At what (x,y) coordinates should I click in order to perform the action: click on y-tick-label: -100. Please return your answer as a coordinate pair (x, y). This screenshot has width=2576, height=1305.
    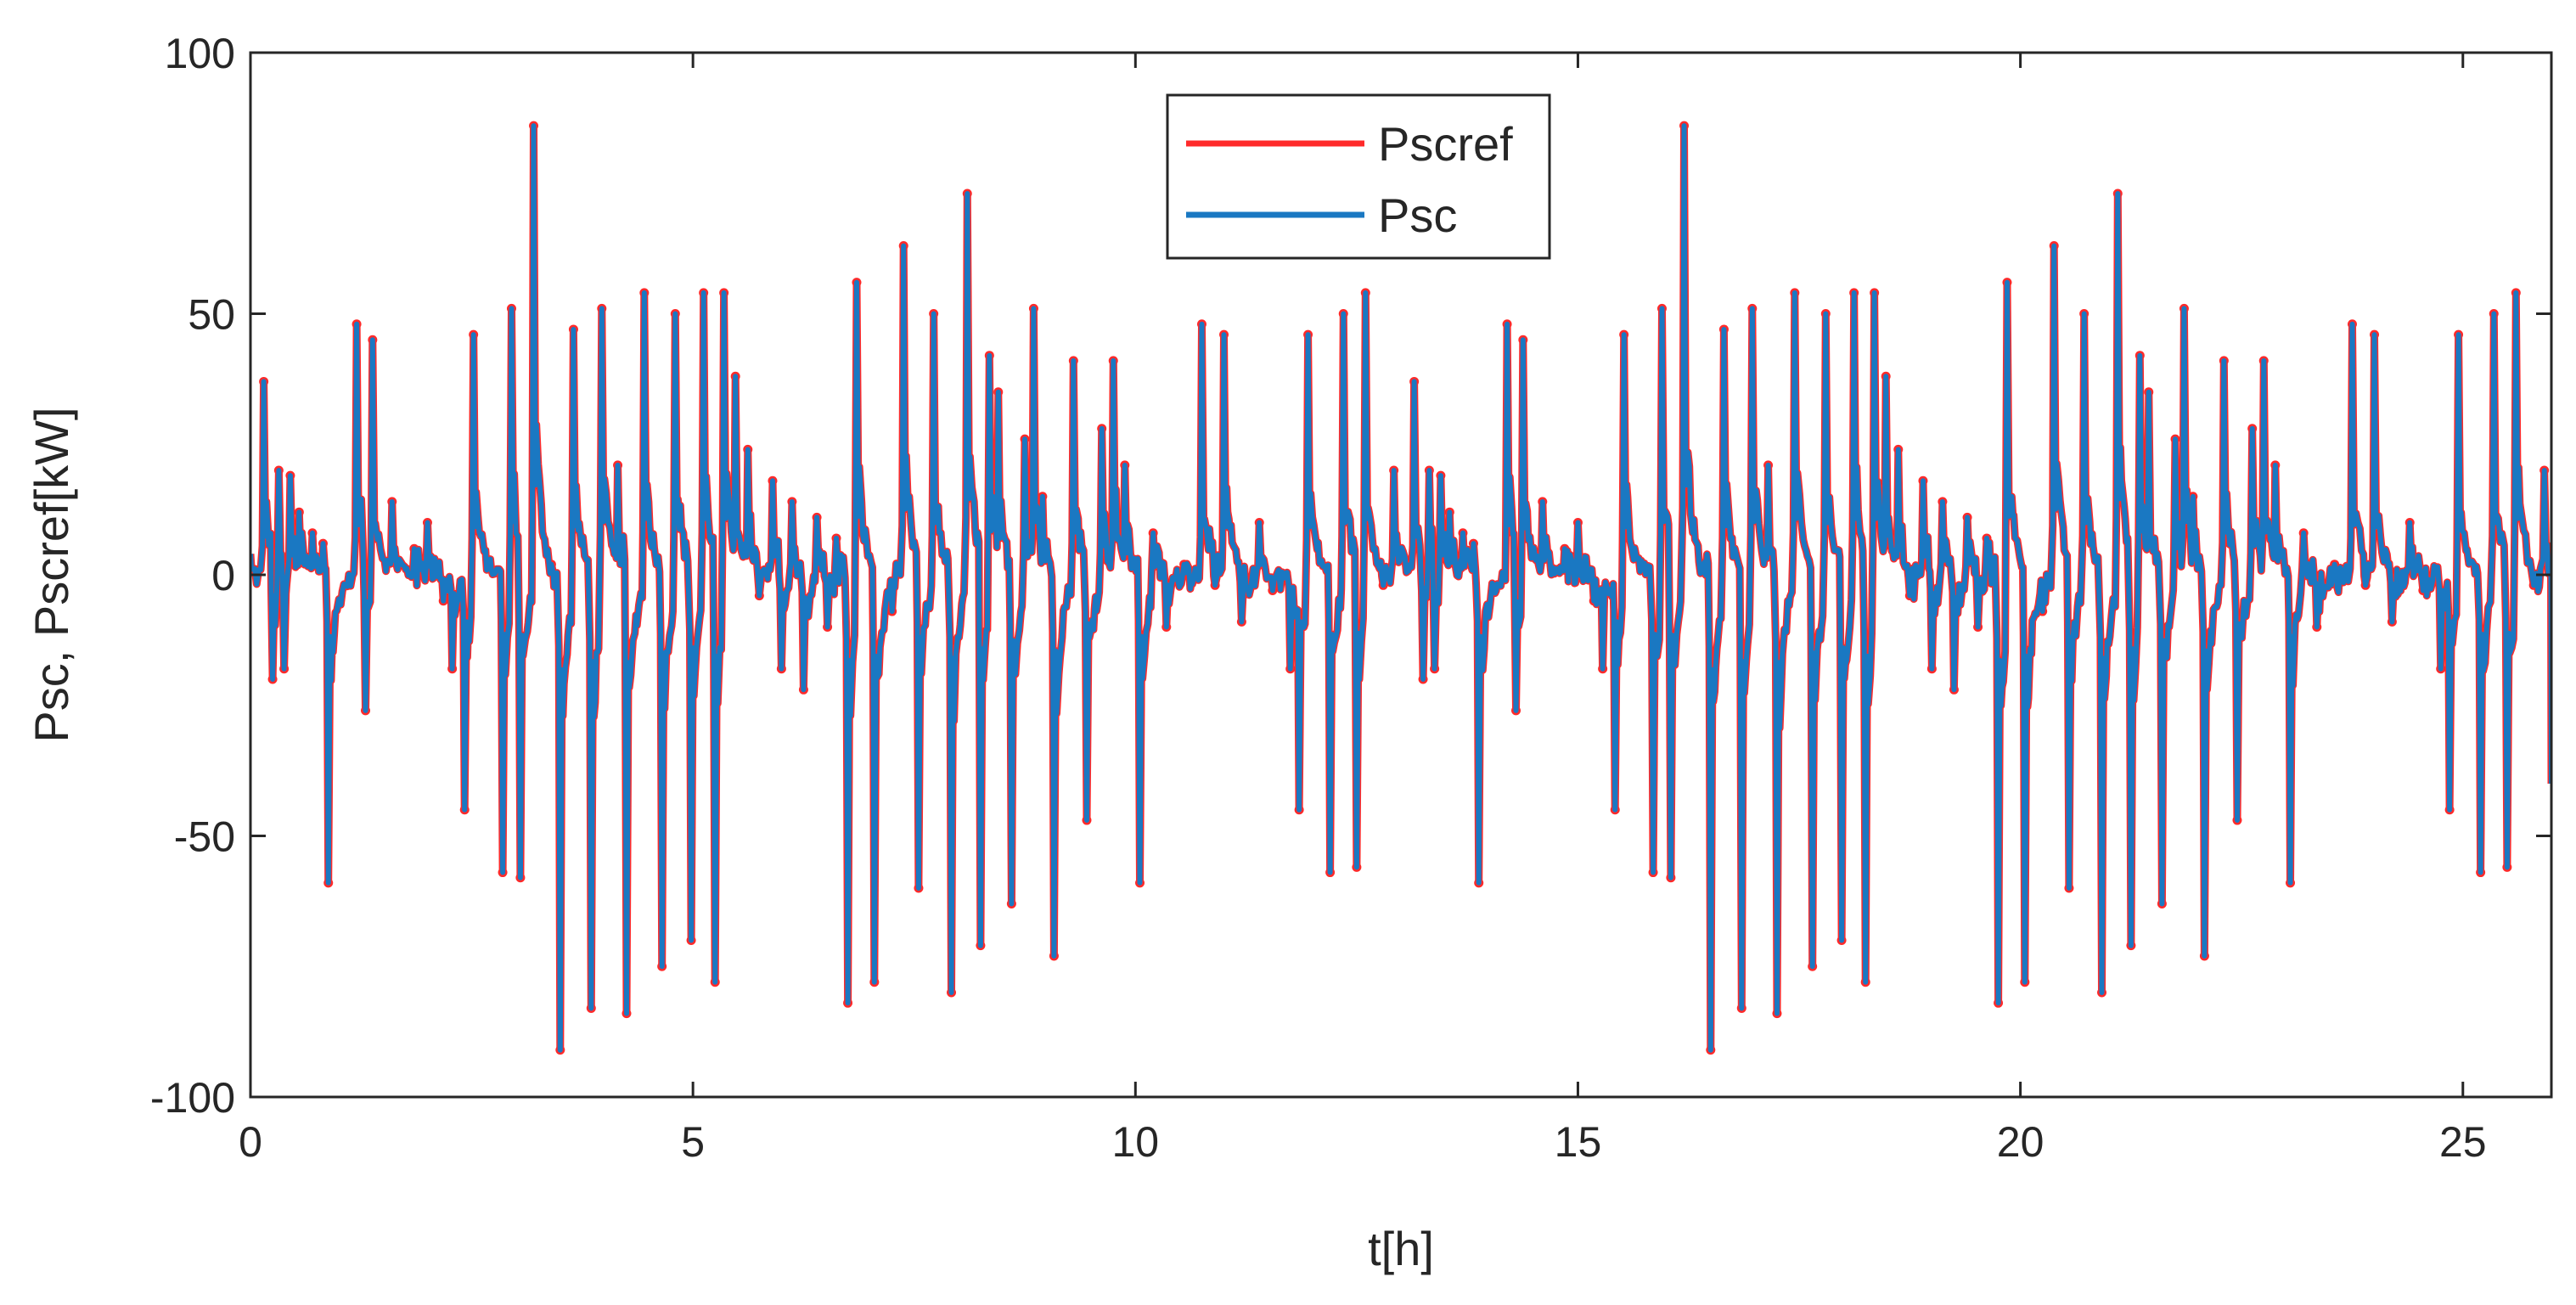
    Looking at the image, I should click on (192, 1098).